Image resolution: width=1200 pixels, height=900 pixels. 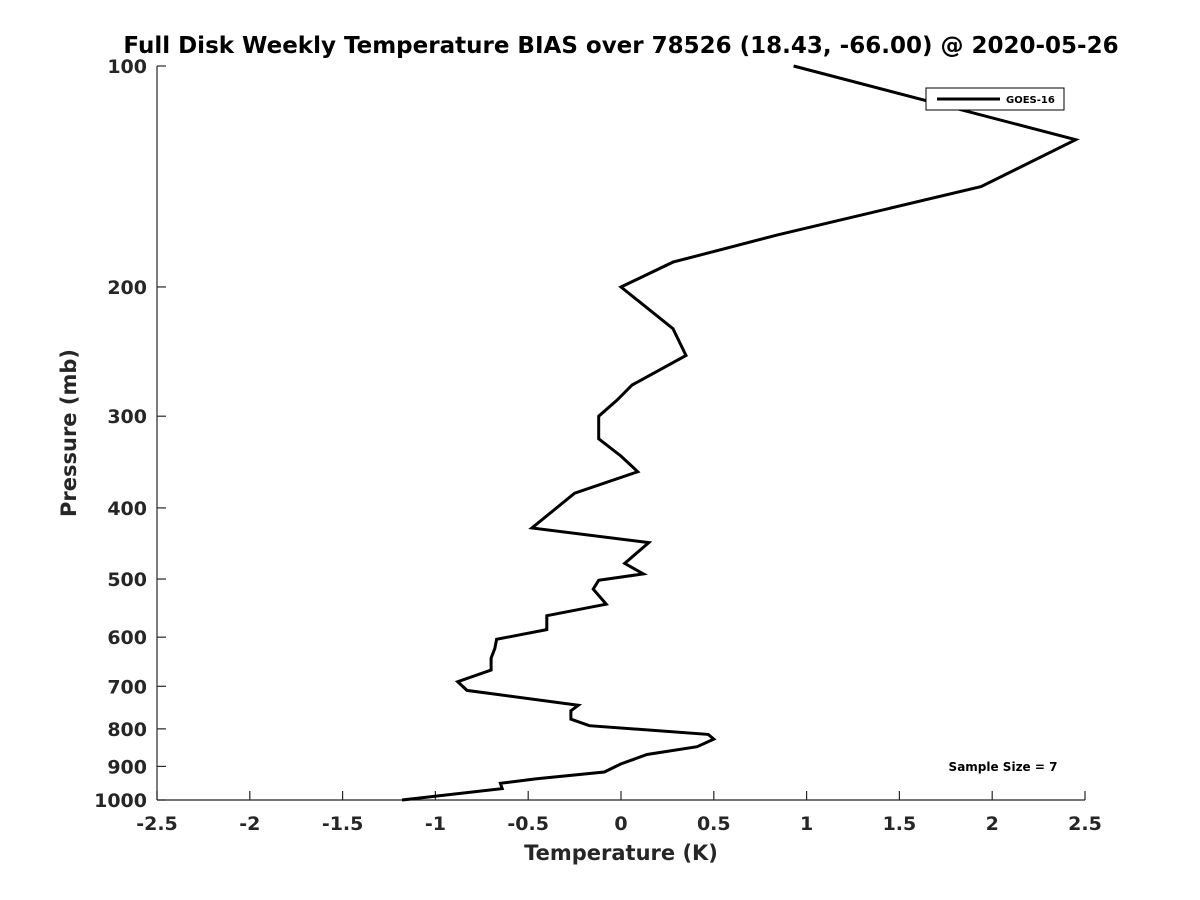 I want to click on x-axis-ticks: -2.5 -2 -1.5 -1 -0.5 0 0.5 1 1.5 2 2.5, so click(x=619, y=813).